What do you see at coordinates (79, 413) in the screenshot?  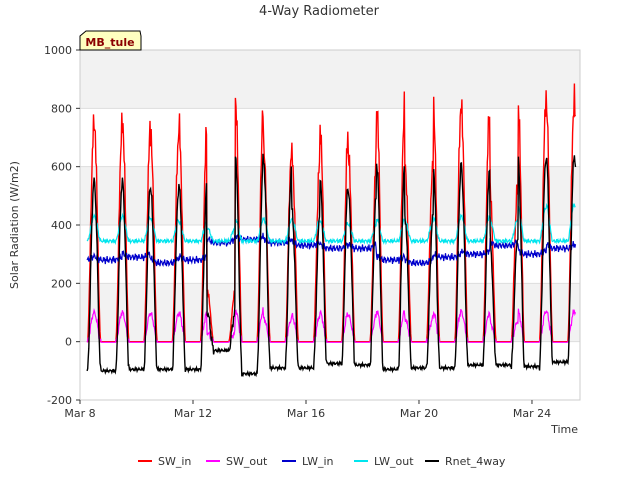 I see `x-tick-label: Mar 8` at bounding box center [79, 413].